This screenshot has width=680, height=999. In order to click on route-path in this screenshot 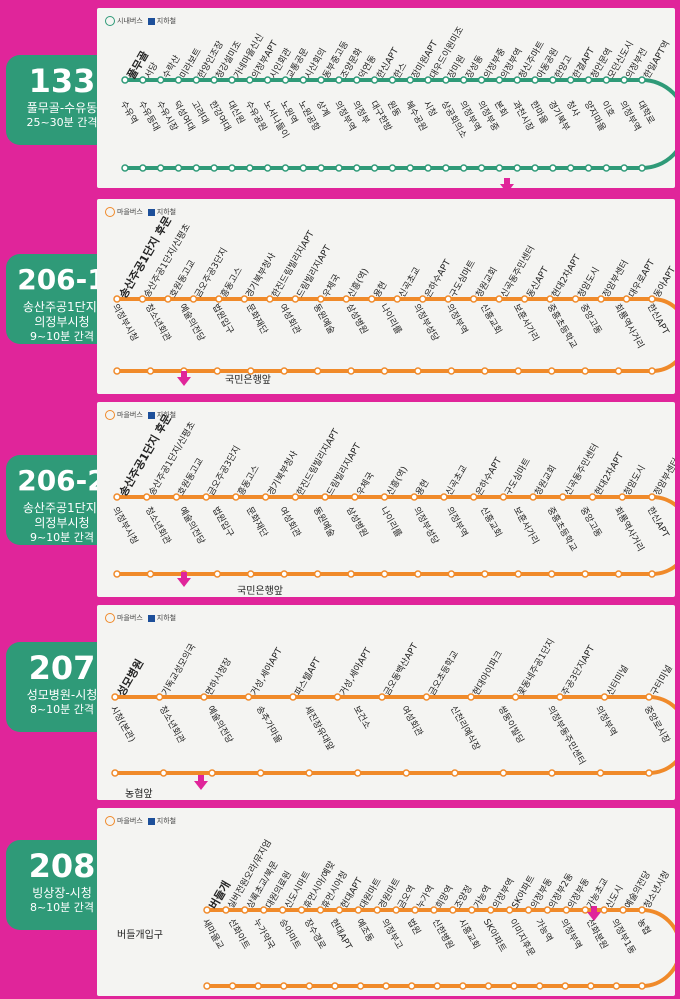, I will do `click(400, 124)`.